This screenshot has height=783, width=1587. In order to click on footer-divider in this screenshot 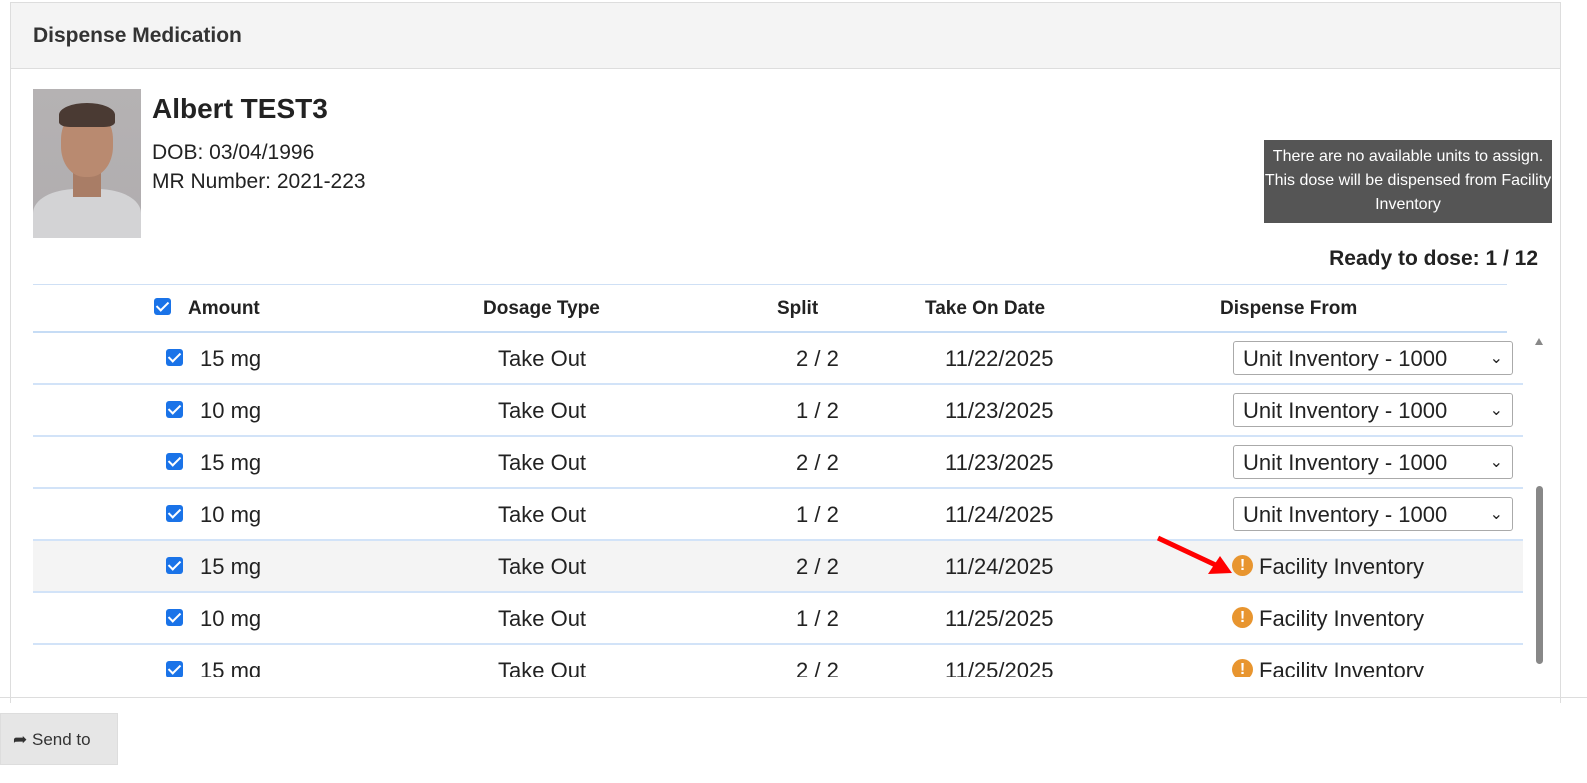, I will do `click(793, 697)`.